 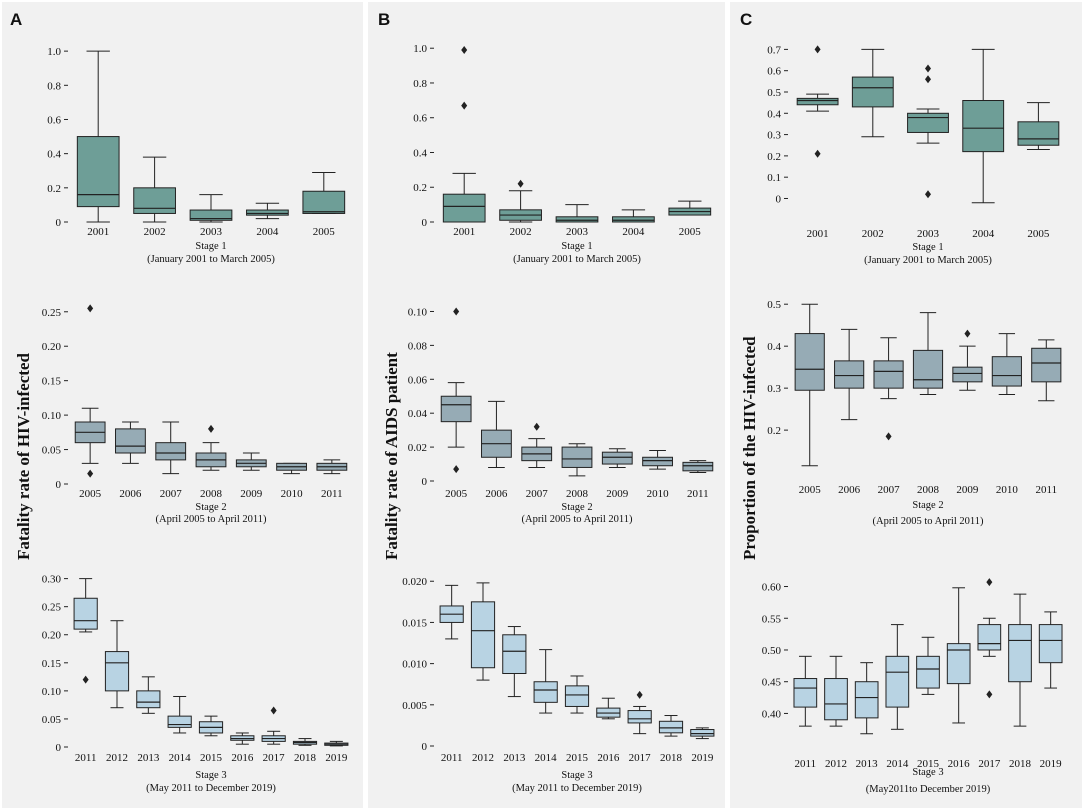 What do you see at coordinates (537, 494) in the screenshot?
I see `x-tick-label: 2007` at bounding box center [537, 494].